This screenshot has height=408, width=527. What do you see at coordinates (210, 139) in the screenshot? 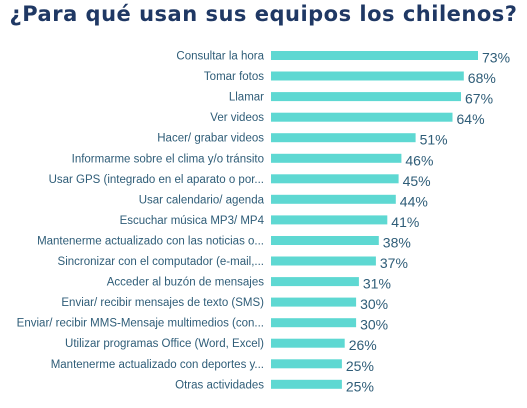
I see `category-label: Hacer/ grabar videos` at bounding box center [210, 139].